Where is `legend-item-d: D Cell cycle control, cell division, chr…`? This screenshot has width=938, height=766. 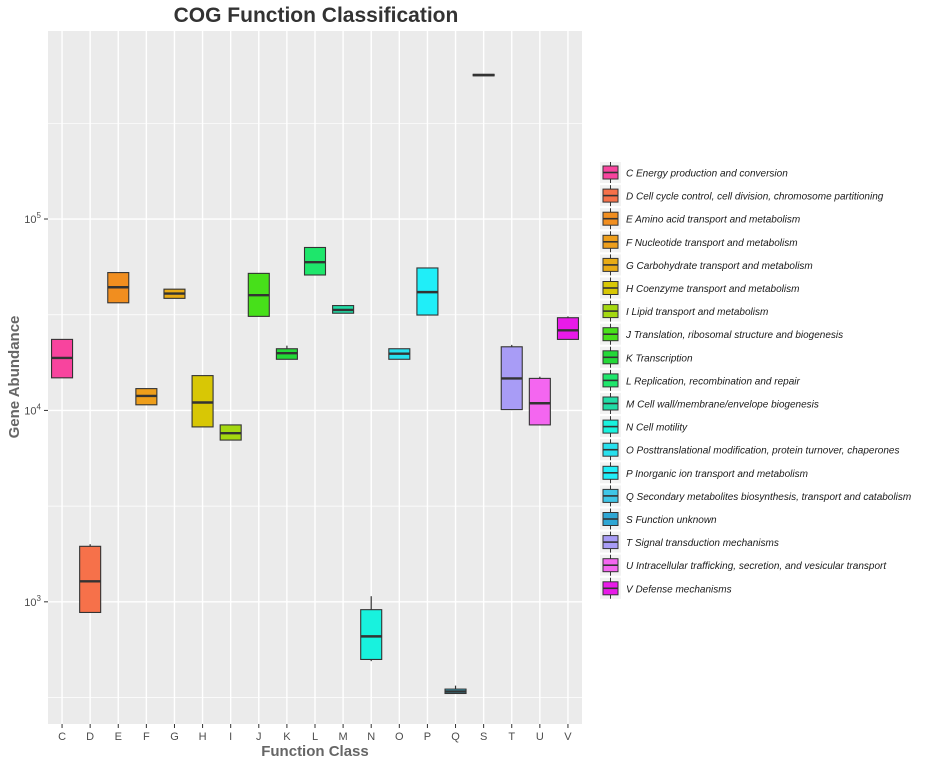 legend-item-d: D Cell cycle control, cell division, chr… is located at coordinates (742, 196).